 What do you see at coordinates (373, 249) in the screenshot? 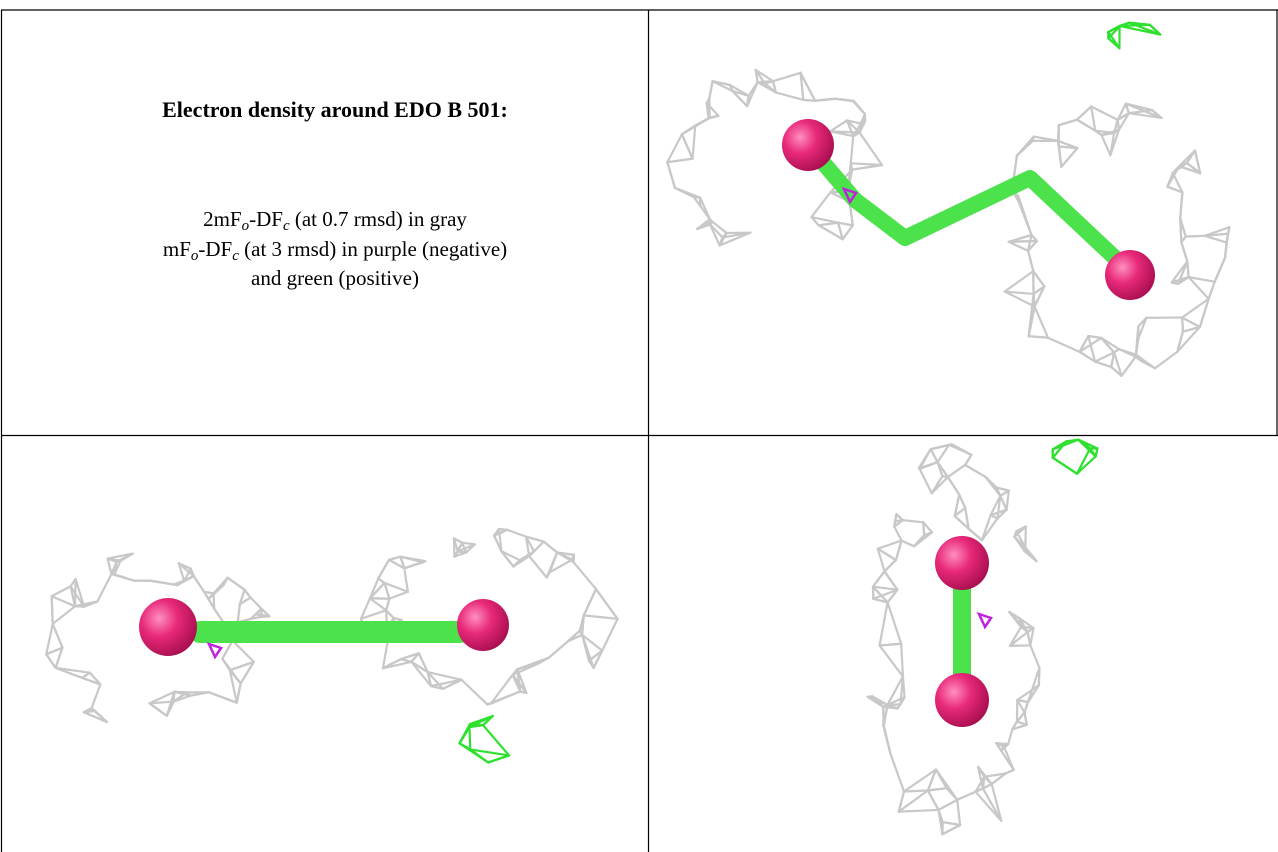
I see `text: (at 3 rmsd) in purple (negative)` at bounding box center [373, 249].